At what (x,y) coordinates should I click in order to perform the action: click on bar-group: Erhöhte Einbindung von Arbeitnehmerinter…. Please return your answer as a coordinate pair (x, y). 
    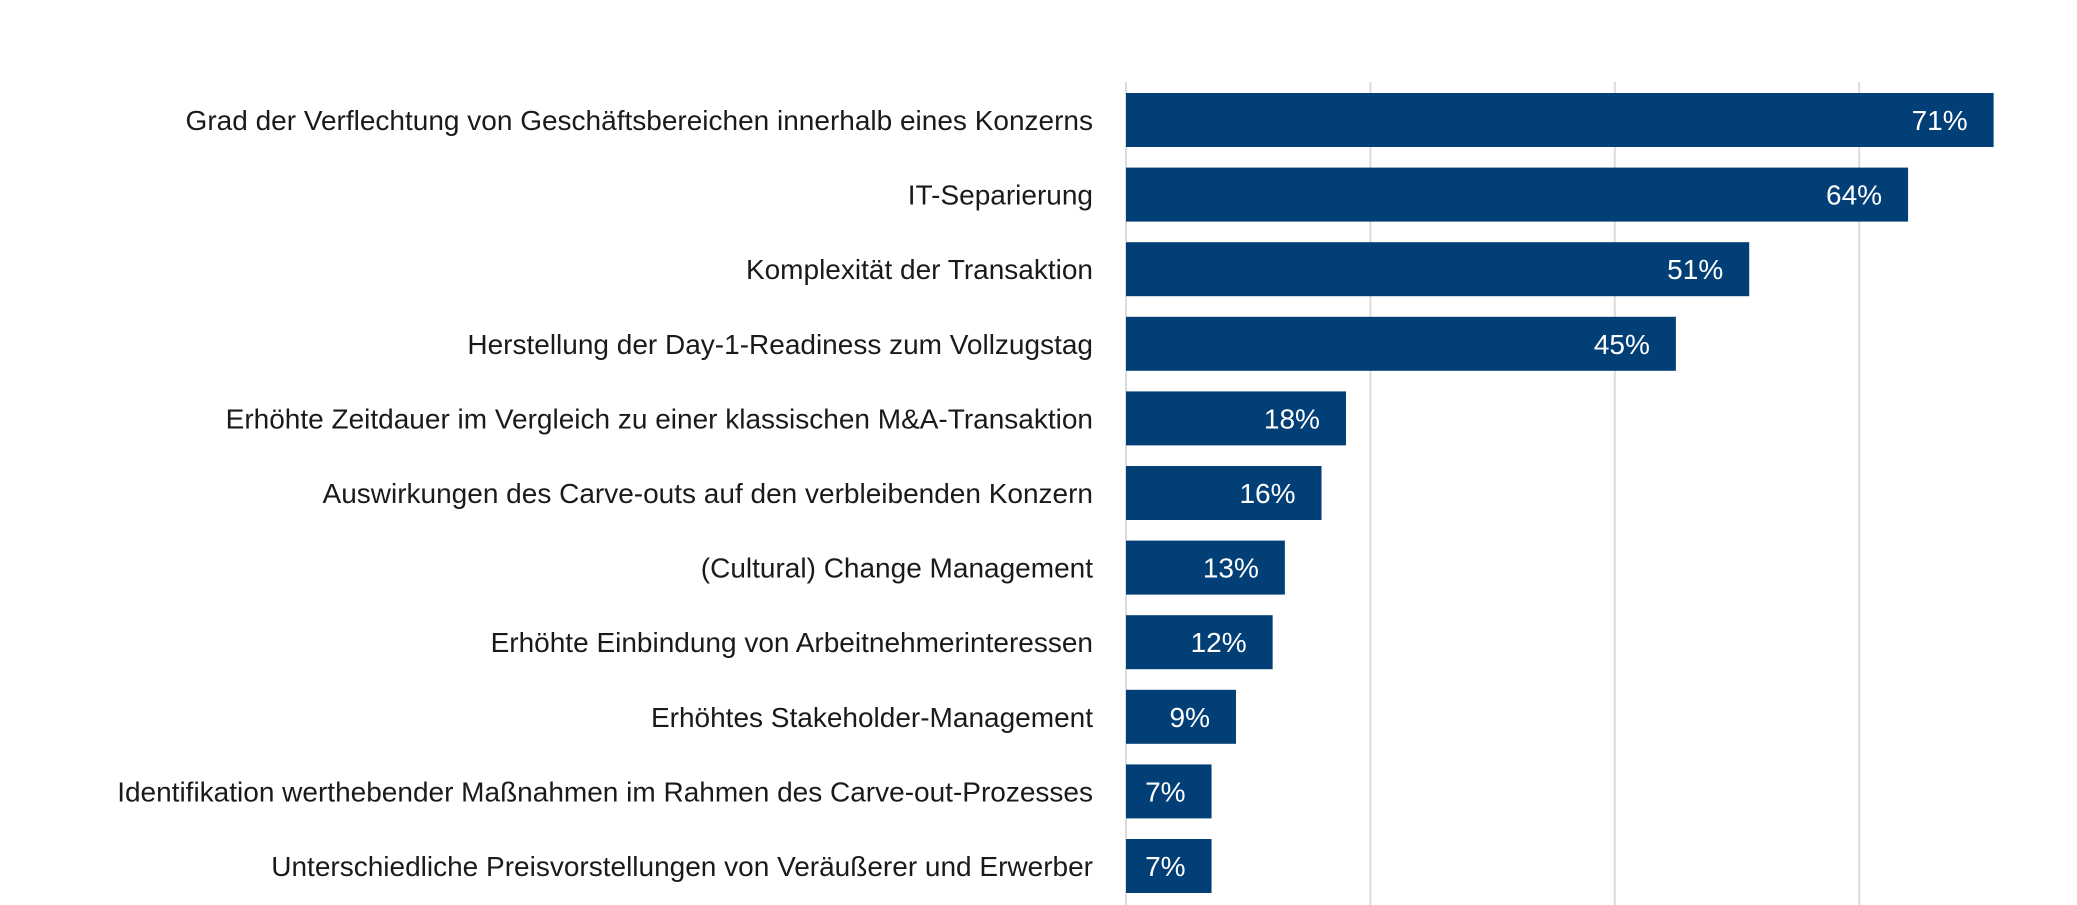
    Looking at the image, I should click on (882, 642).